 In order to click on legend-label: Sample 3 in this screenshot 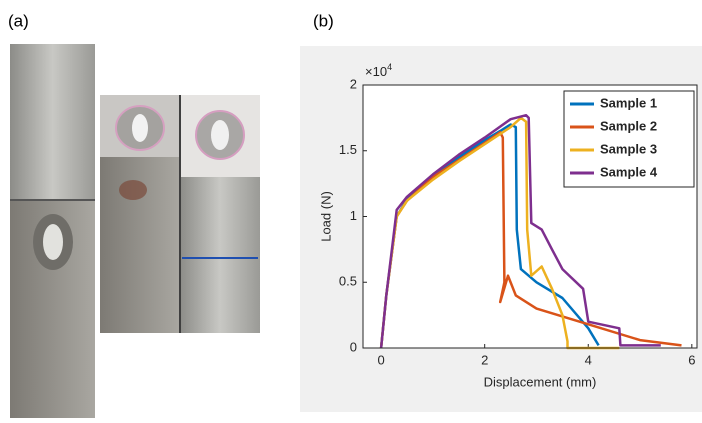, I will do `click(628, 148)`.